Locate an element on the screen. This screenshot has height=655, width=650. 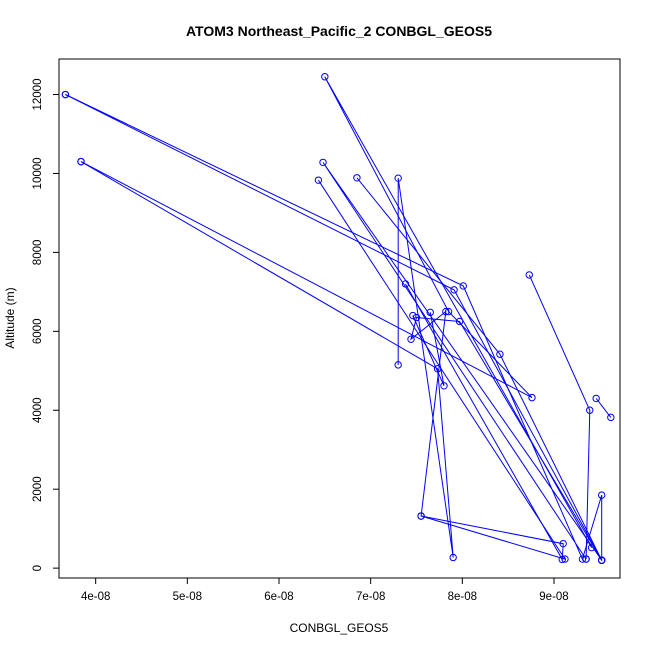
y-axis-label: Altitude (m) is located at coordinates (10, 317).